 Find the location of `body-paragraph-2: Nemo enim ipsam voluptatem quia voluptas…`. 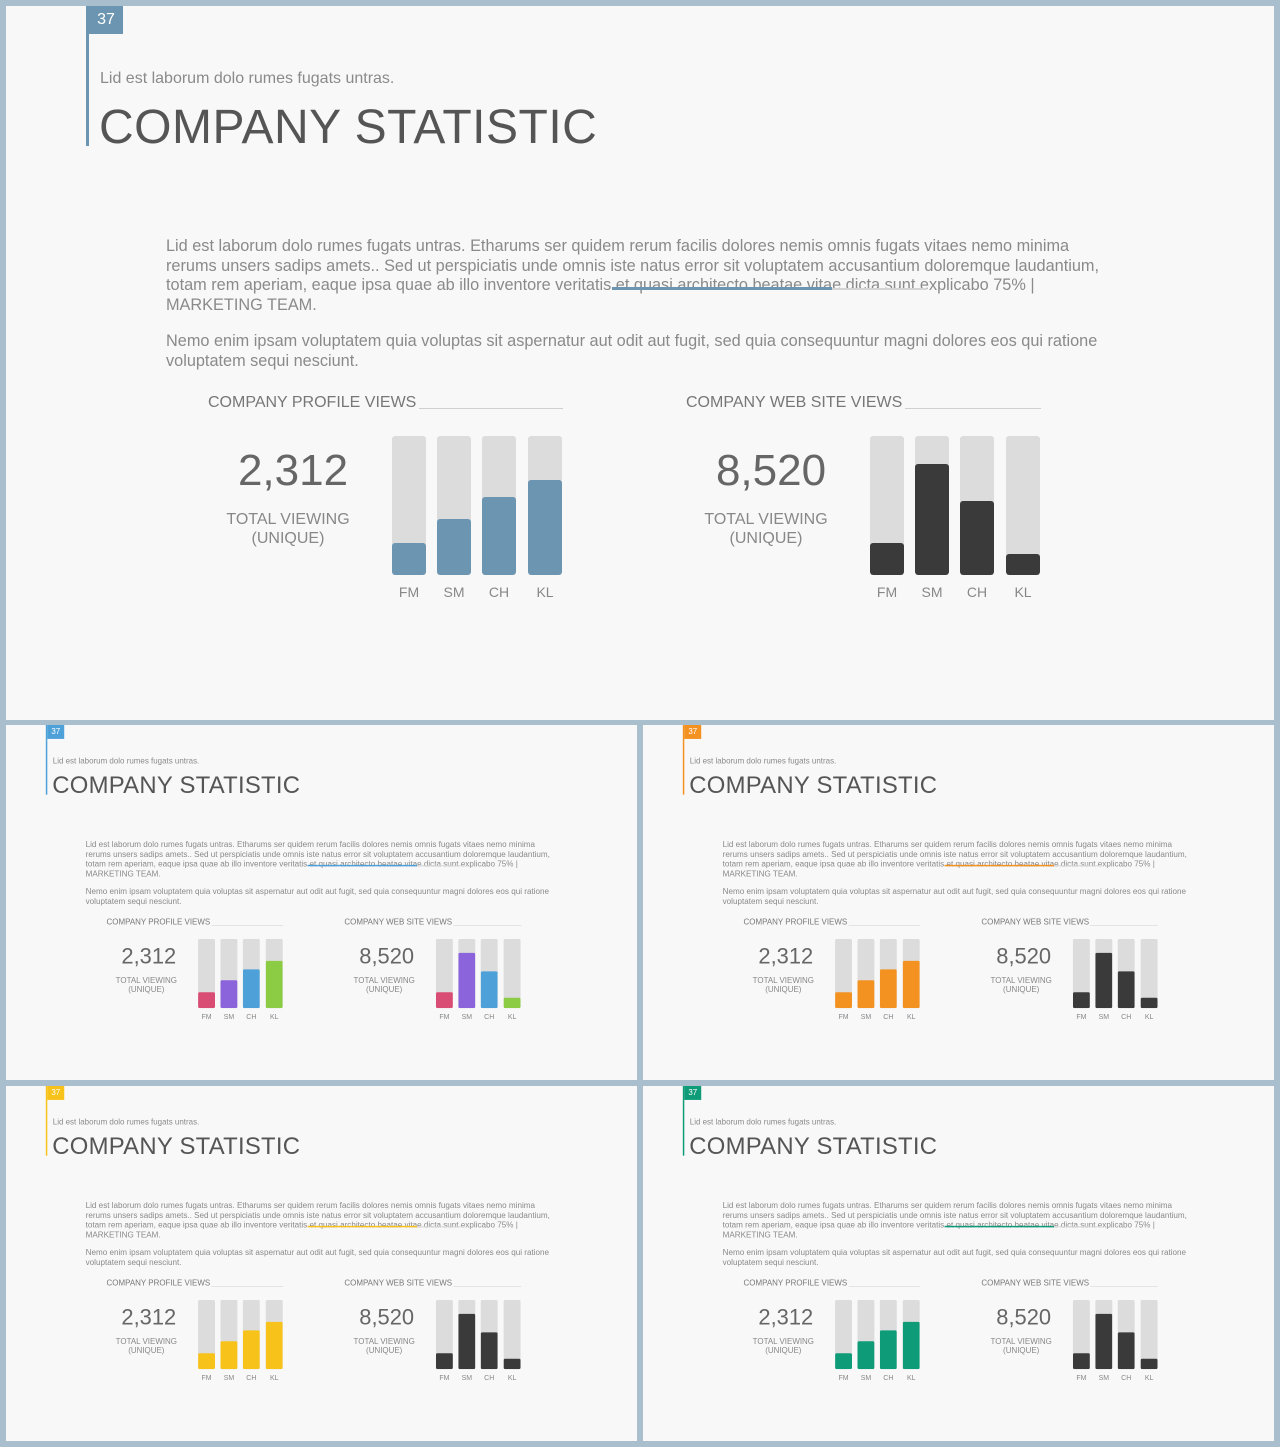

body-paragraph-2: Nemo enim ipsam voluptatem quia voluptas… is located at coordinates (954, 896).